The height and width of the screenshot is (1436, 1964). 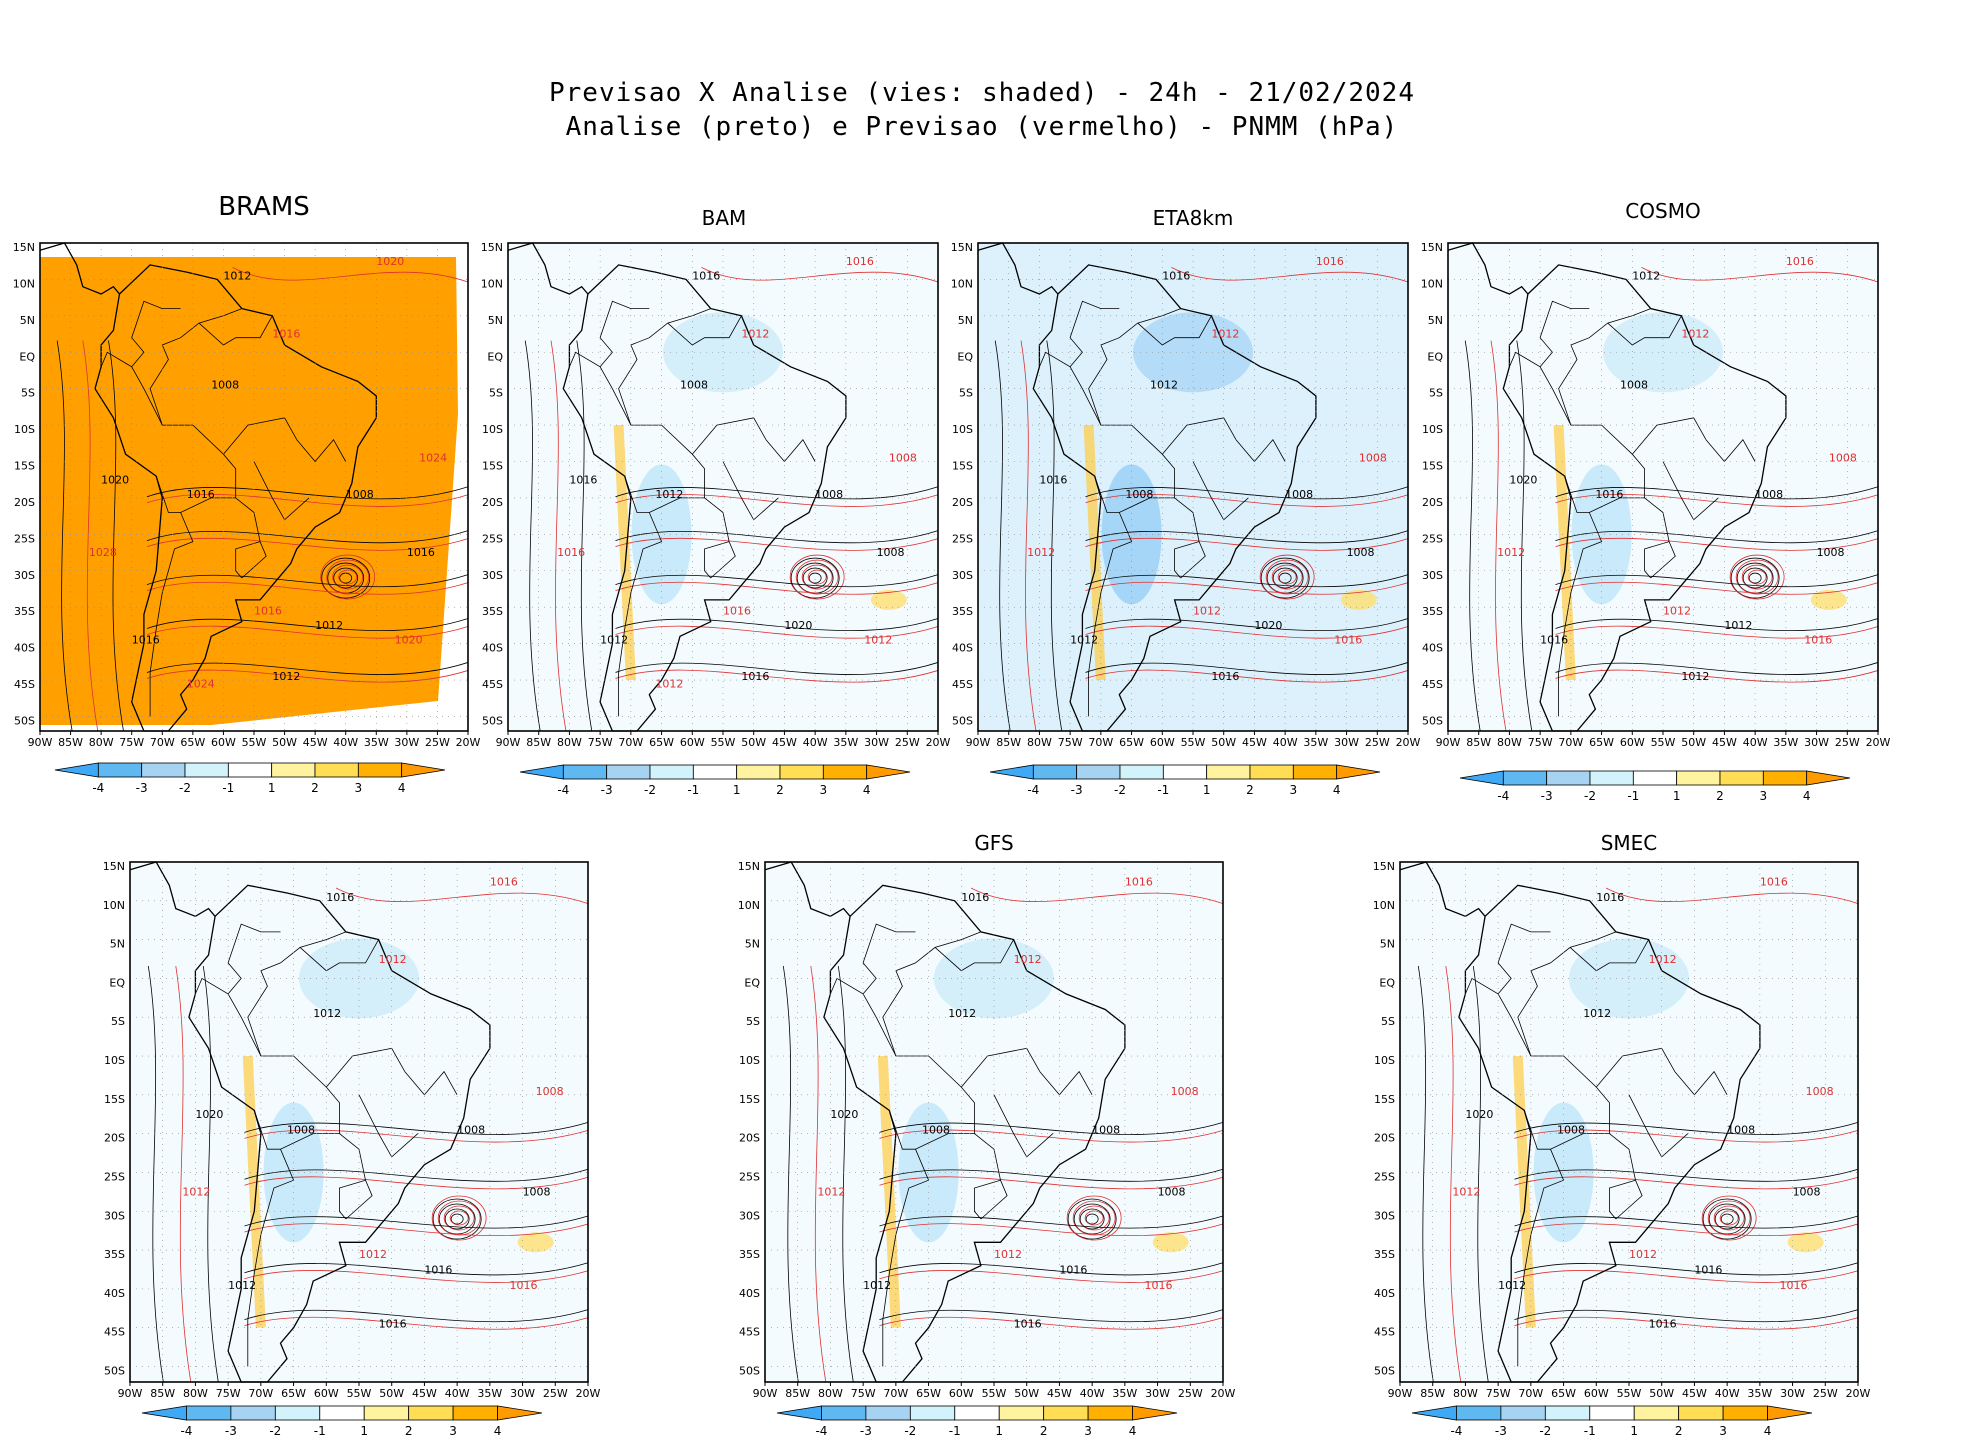 What do you see at coordinates (1185, 1091) in the screenshot?
I see `isobar-label-forecast: 1008` at bounding box center [1185, 1091].